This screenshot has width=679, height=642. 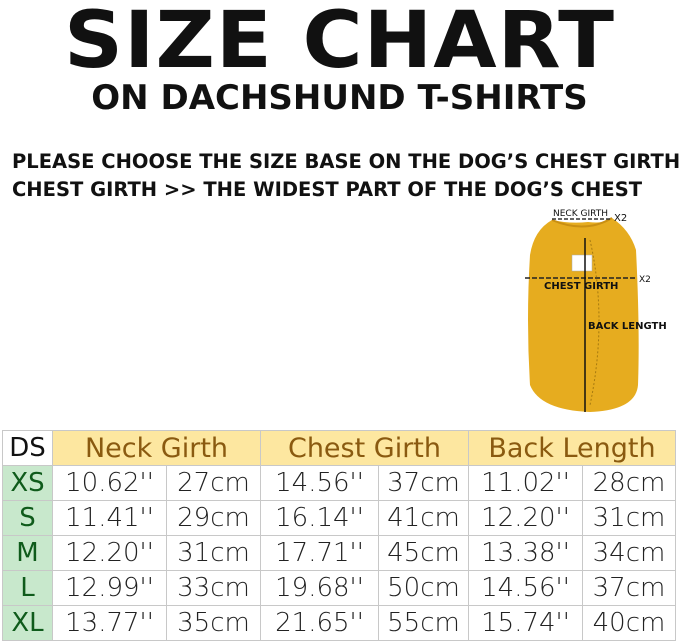 What do you see at coordinates (27, 518) in the screenshot?
I see `size-cell: S` at bounding box center [27, 518].